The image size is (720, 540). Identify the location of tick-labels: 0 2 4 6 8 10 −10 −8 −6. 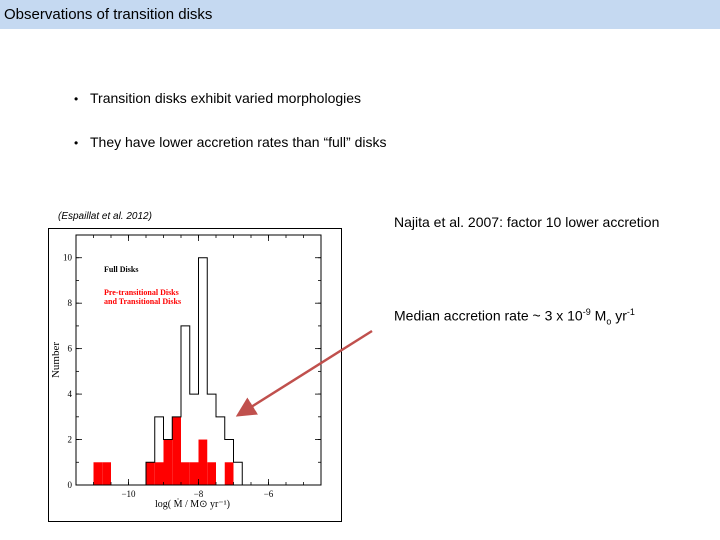
(168, 376).